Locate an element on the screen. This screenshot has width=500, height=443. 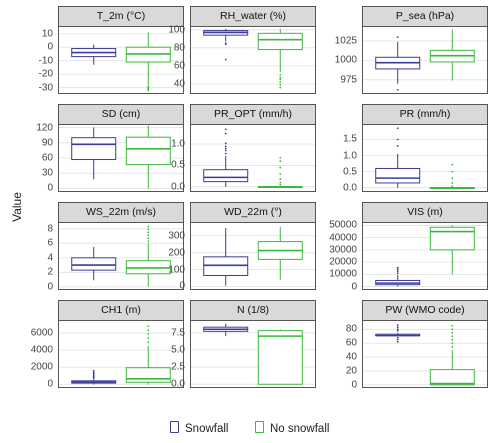
plot-area-vis is located at coordinates (425, 256).